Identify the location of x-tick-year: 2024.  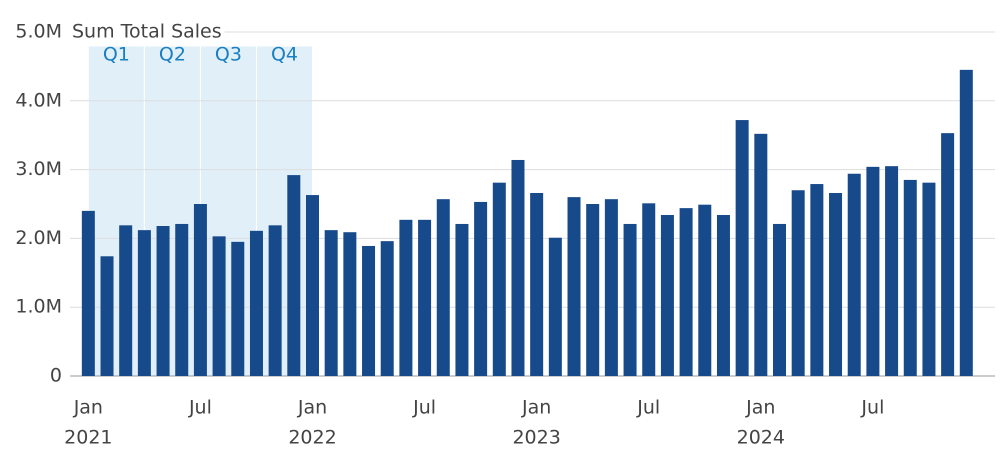
(761, 438).